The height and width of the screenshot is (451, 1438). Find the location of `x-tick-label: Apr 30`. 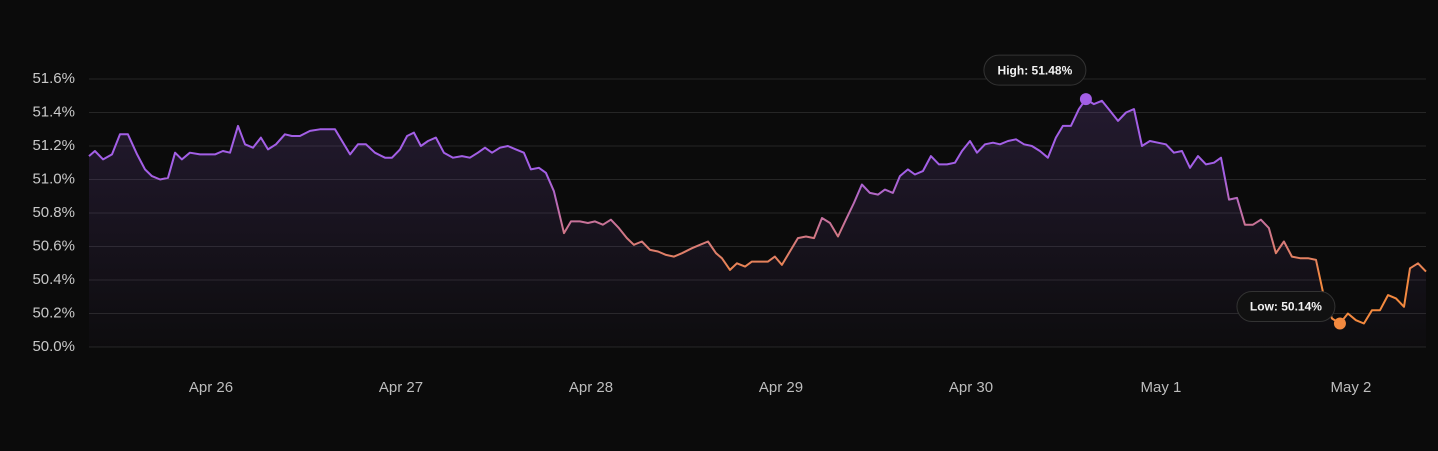

x-tick-label: Apr 30 is located at coordinates (971, 387).